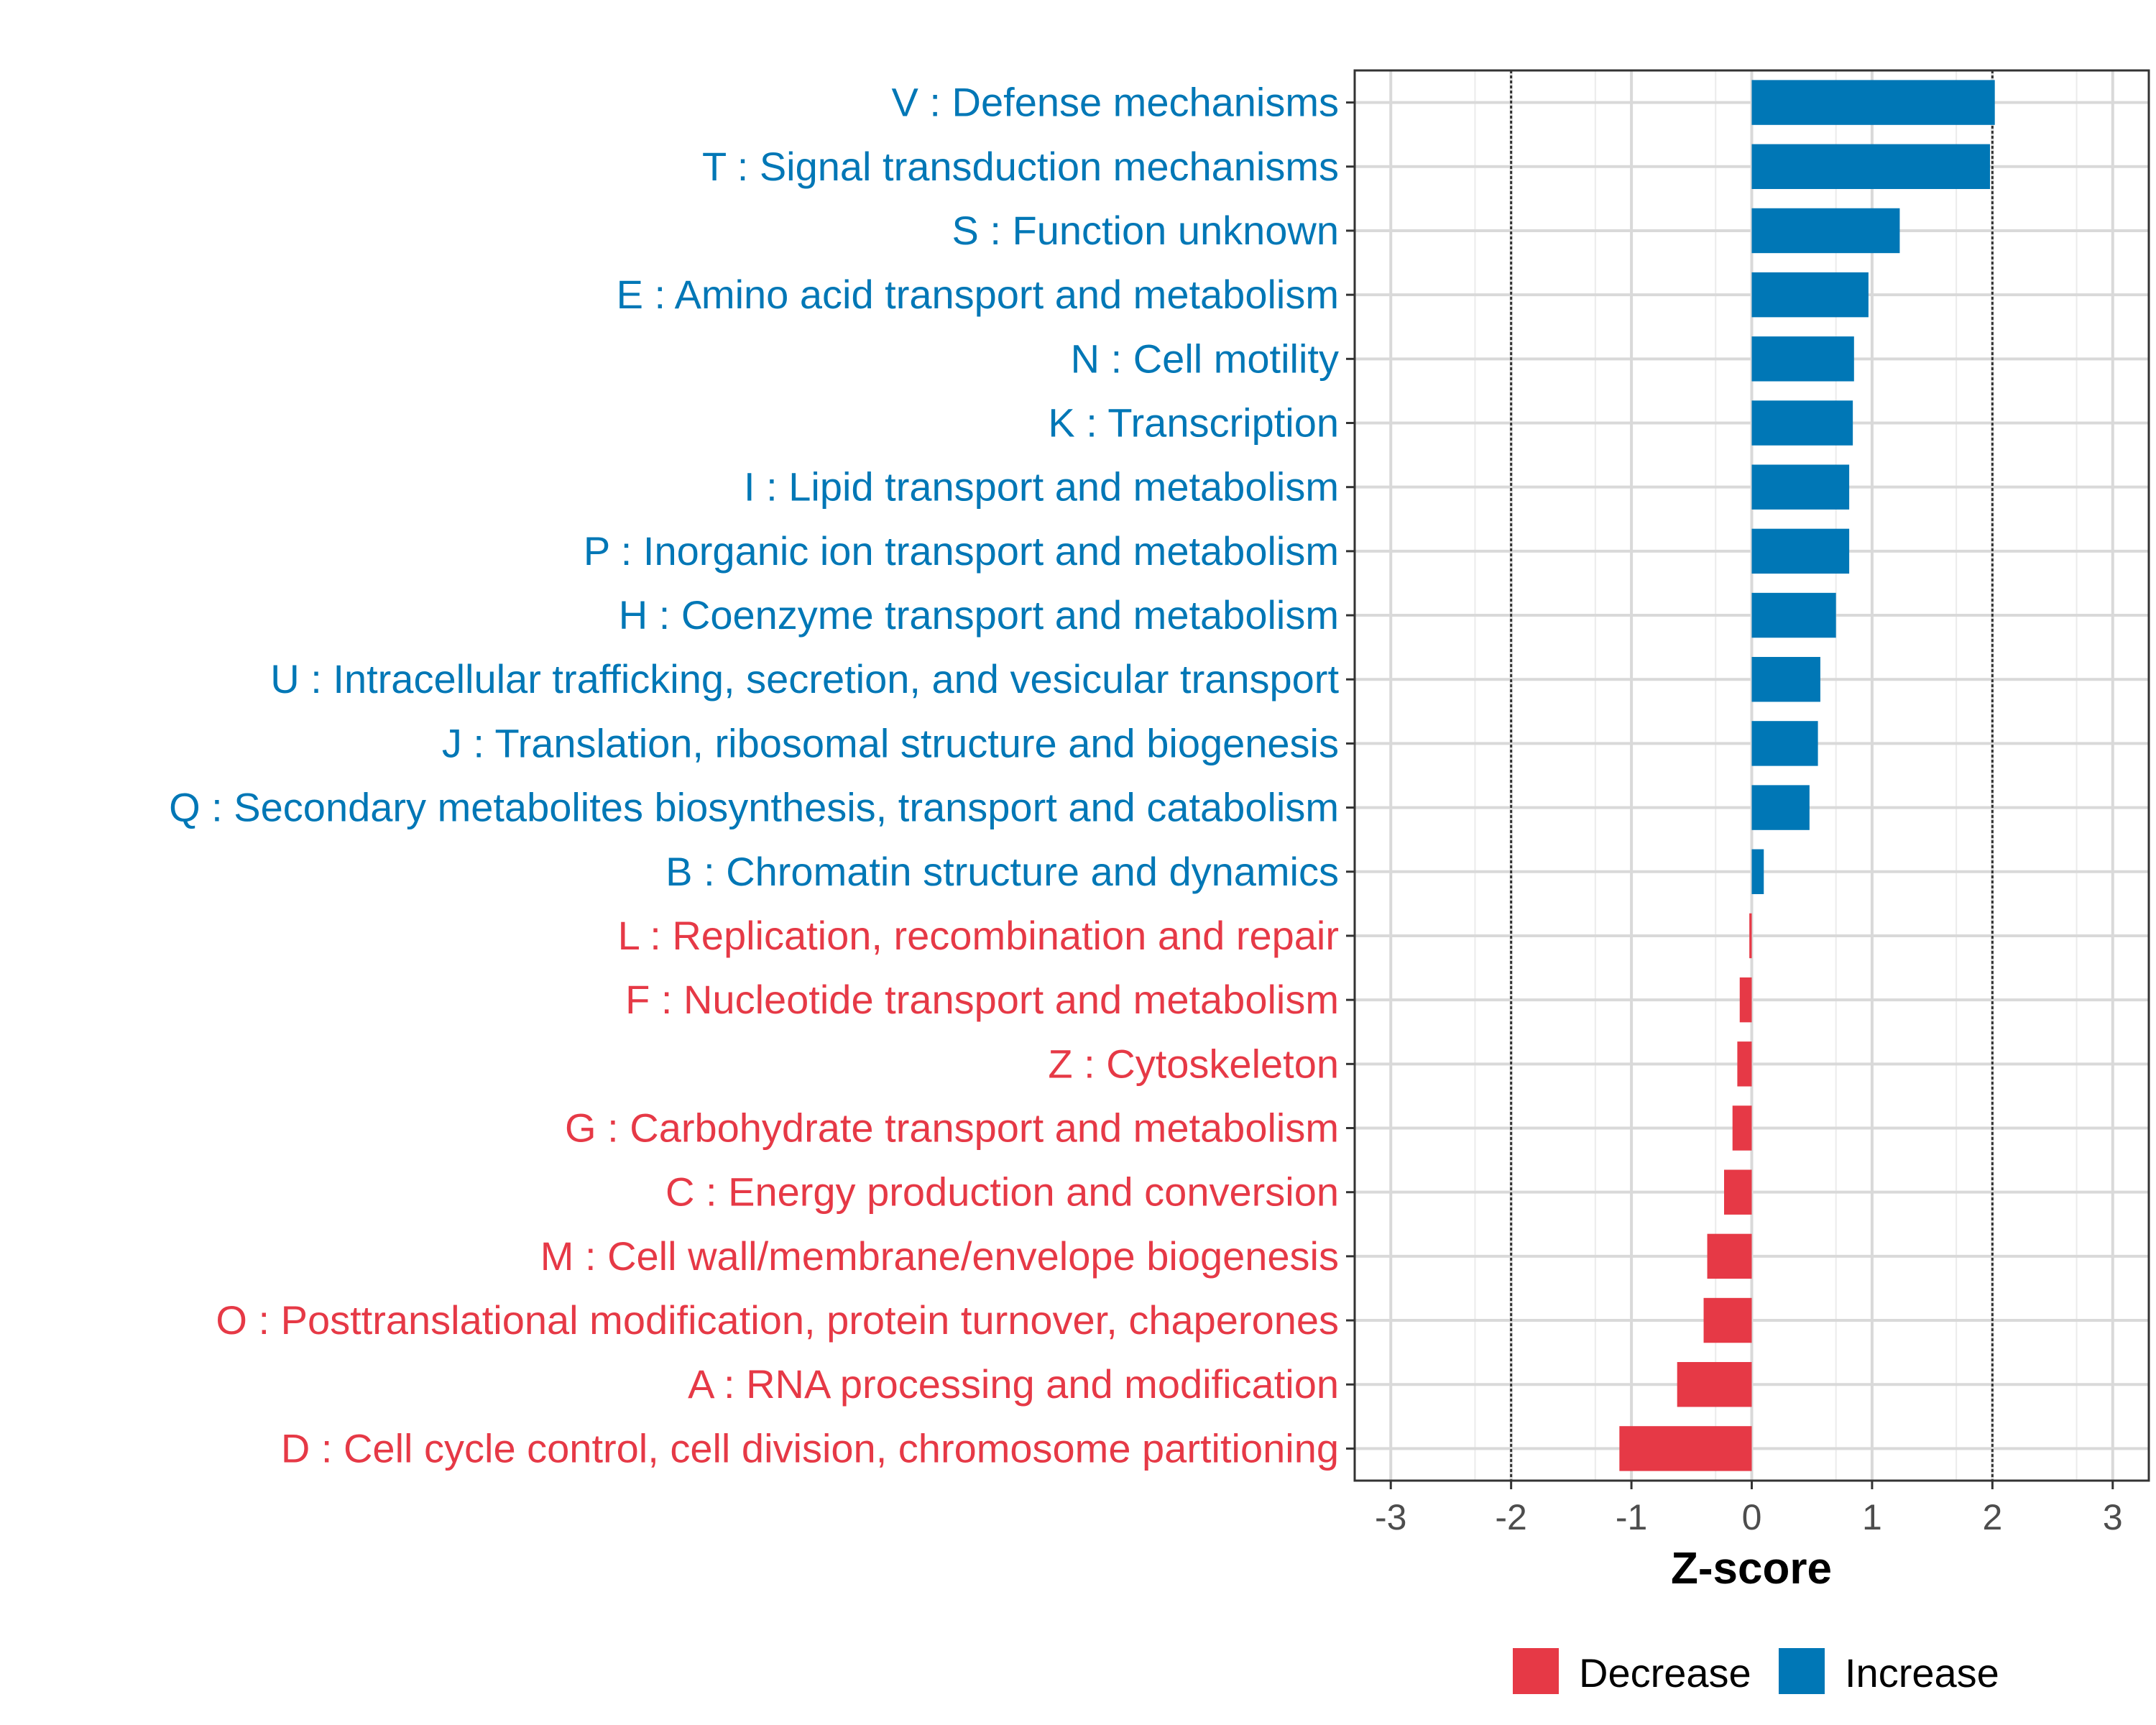  I want to click on x-axis-ticks: -3 -2 -1 0 1 2 3, so click(1749, 1509).